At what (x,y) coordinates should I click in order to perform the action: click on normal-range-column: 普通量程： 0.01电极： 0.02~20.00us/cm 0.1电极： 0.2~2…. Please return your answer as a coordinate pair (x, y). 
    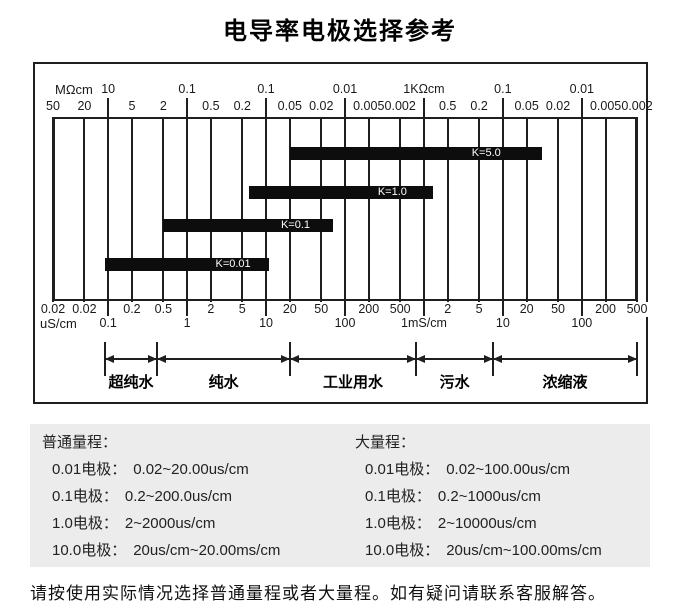
    Looking at the image, I should click on (161, 496).